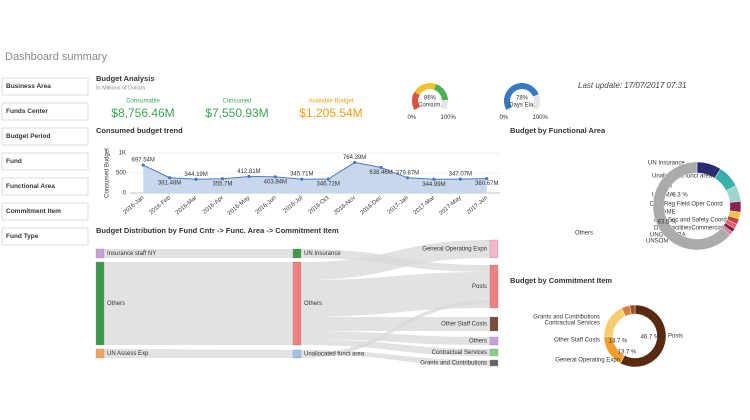 Image resolution: width=750 pixels, height=420 pixels. Describe the element at coordinates (657, 242) in the screenshot. I see `slice-label: UNSOM` at that location.